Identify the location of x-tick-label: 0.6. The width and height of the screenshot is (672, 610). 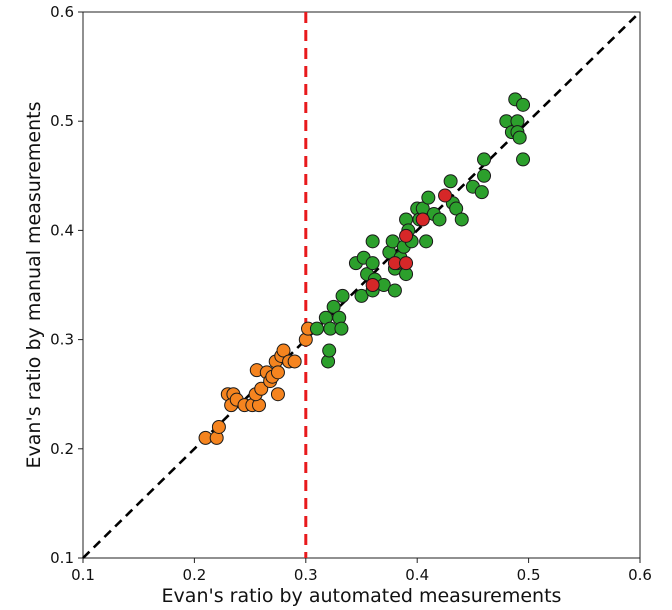
(640, 575).